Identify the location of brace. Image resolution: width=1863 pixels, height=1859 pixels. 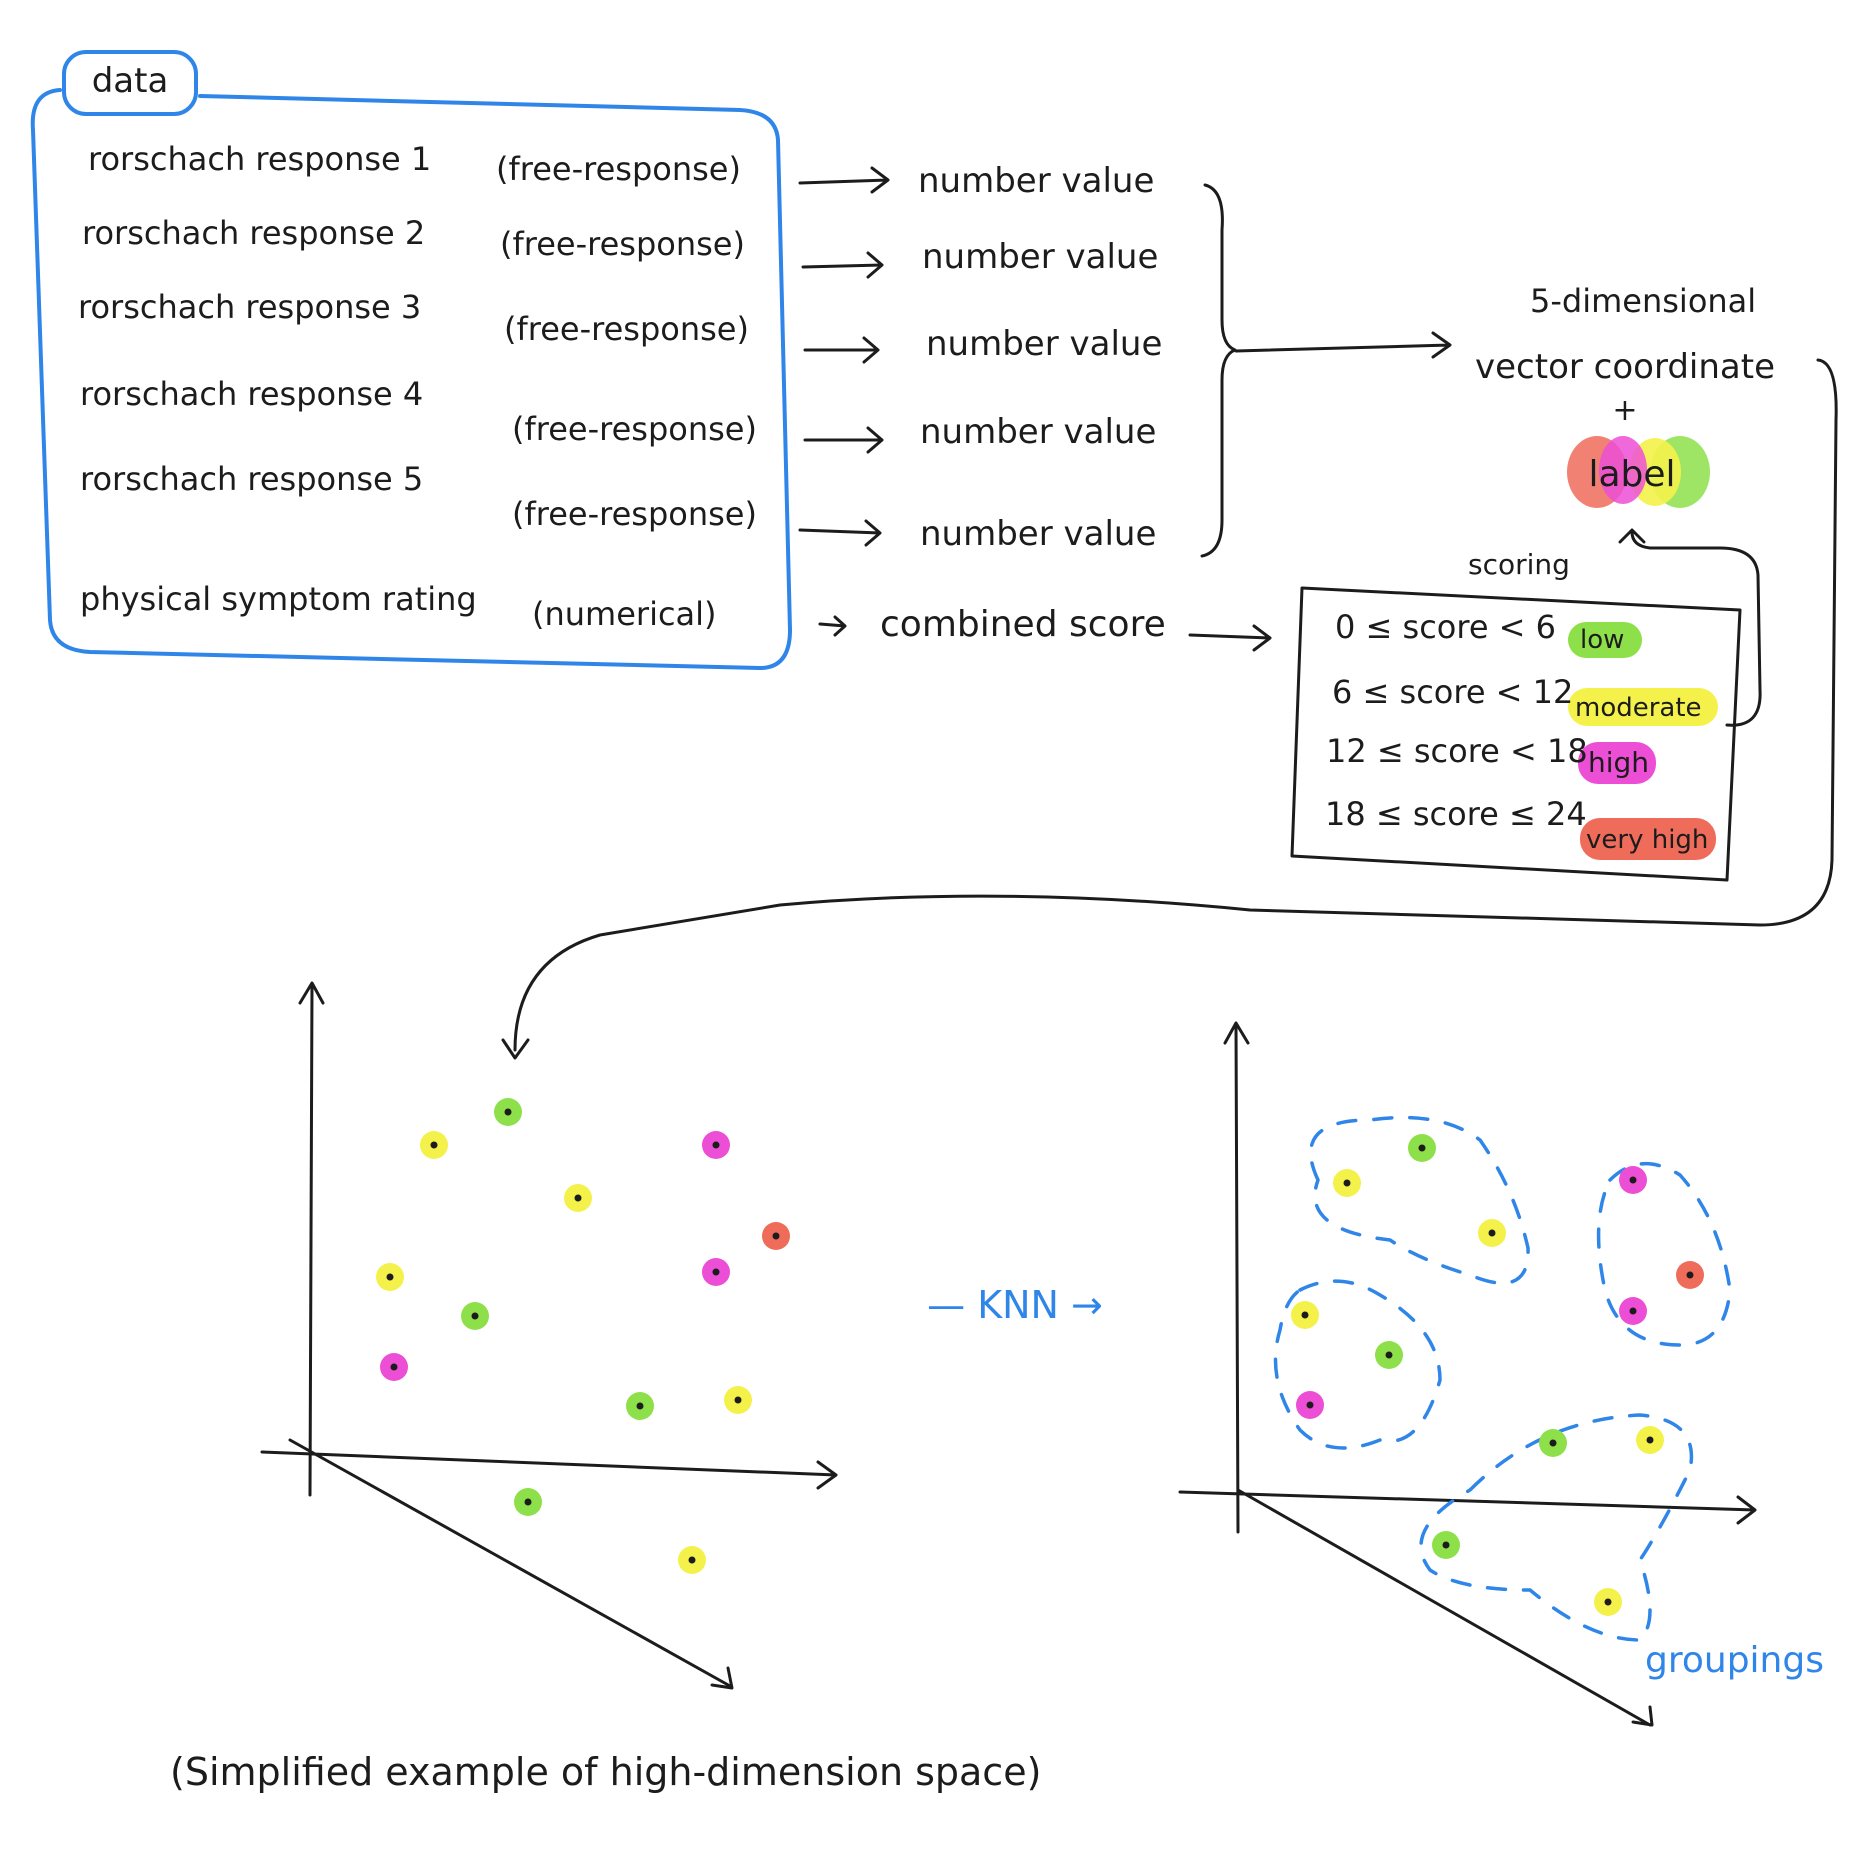
(1218, 370).